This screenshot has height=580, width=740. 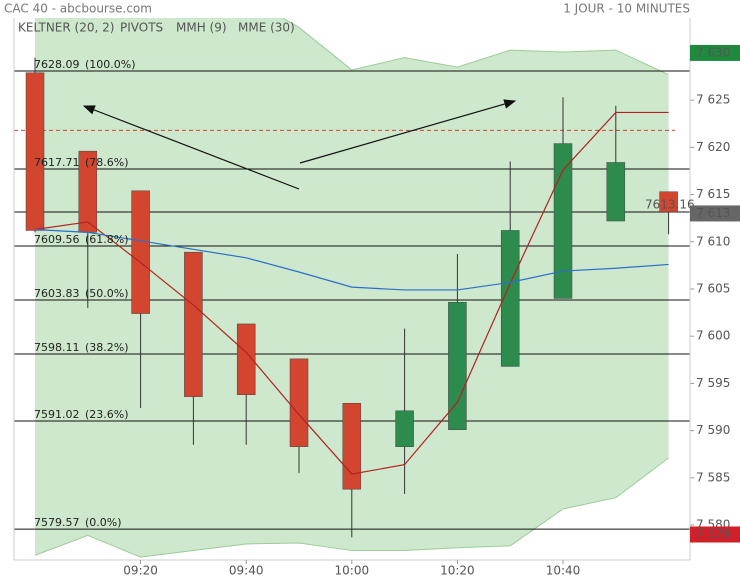 I want to click on keltner-lower, so click(x=351, y=507).